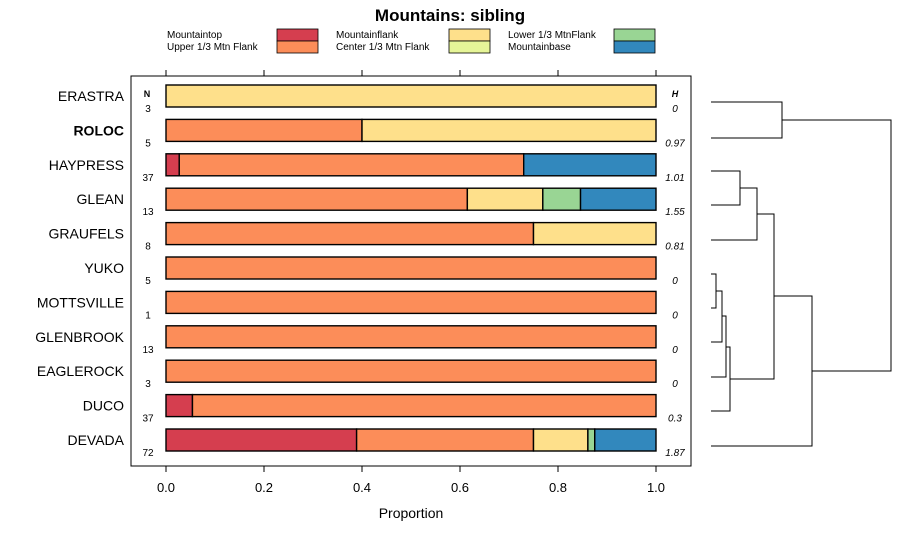 The width and height of the screenshot is (900, 540). What do you see at coordinates (674, 178) in the screenshot?
I see `h-value: 1.01` at bounding box center [674, 178].